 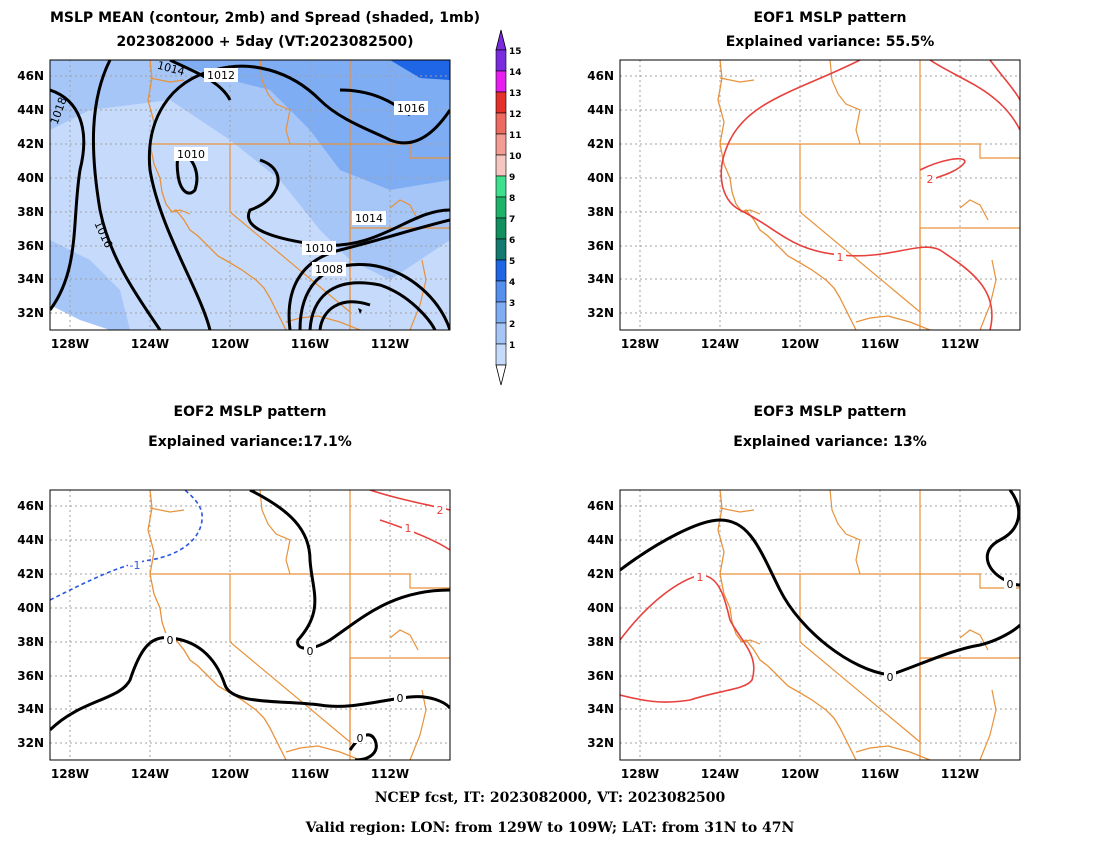 What do you see at coordinates (512, 262) in the screenshot?
I see `colorbar-label-5: 5` at bounding box center [512, 262].